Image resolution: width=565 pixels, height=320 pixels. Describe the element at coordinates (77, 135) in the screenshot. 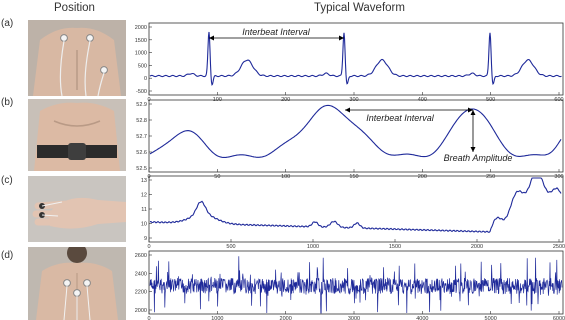

I see `chest-strap-photo` at that location.